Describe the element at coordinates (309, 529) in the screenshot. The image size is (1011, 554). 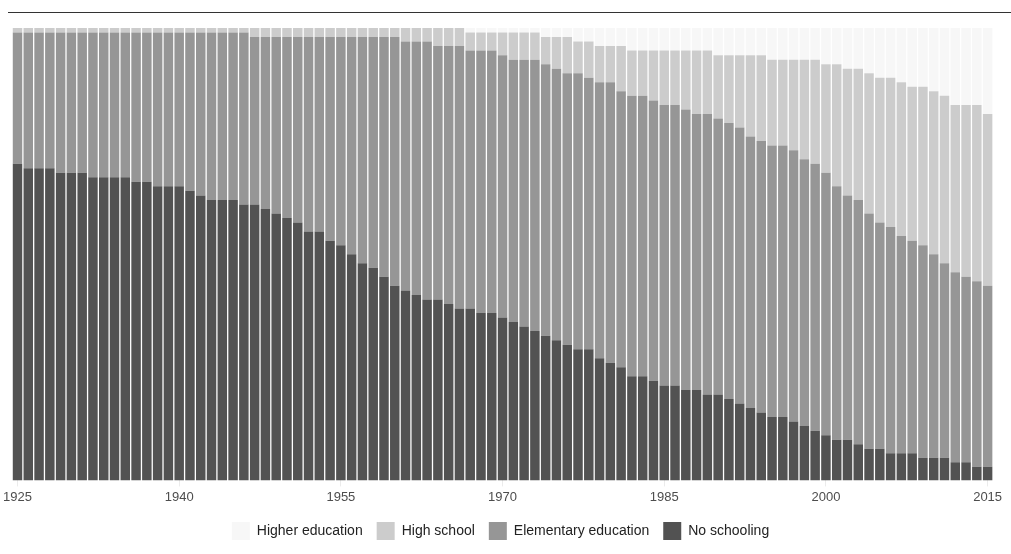
I see `legend-label: Higher education` at that location.